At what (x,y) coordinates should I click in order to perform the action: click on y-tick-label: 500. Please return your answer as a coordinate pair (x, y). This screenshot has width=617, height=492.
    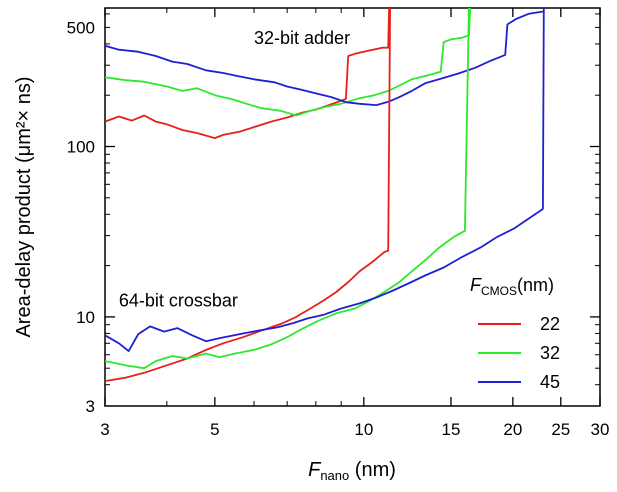
    Looking at the image, I should click on (81, 27).